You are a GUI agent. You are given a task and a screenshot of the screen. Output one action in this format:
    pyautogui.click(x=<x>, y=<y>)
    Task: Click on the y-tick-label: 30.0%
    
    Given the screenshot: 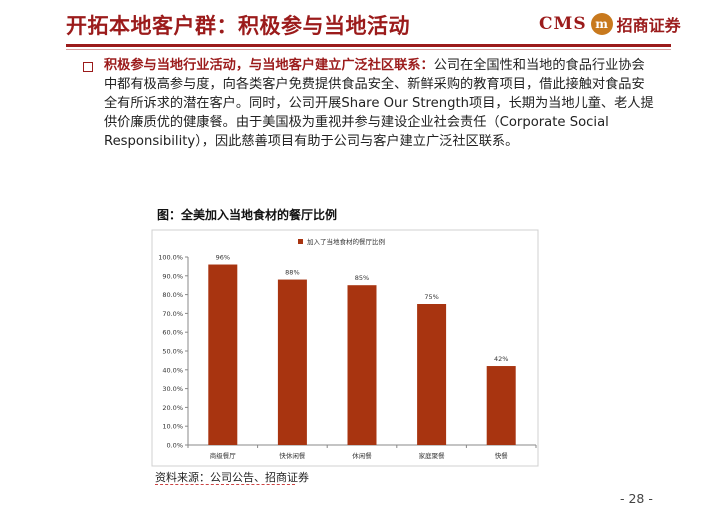 What is the action you would take?
    pyautogui.click(x=172, y=389)
    